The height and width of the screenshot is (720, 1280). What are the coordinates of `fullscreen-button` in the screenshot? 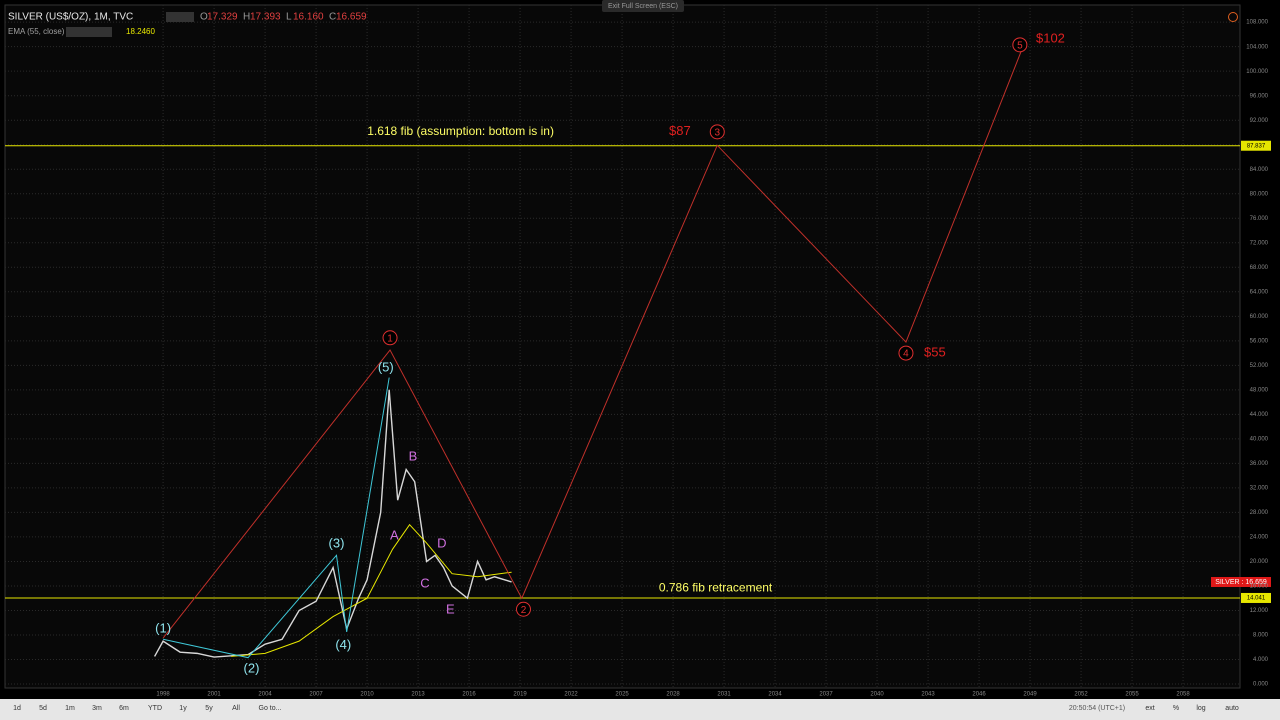 It's located at (643, 6).